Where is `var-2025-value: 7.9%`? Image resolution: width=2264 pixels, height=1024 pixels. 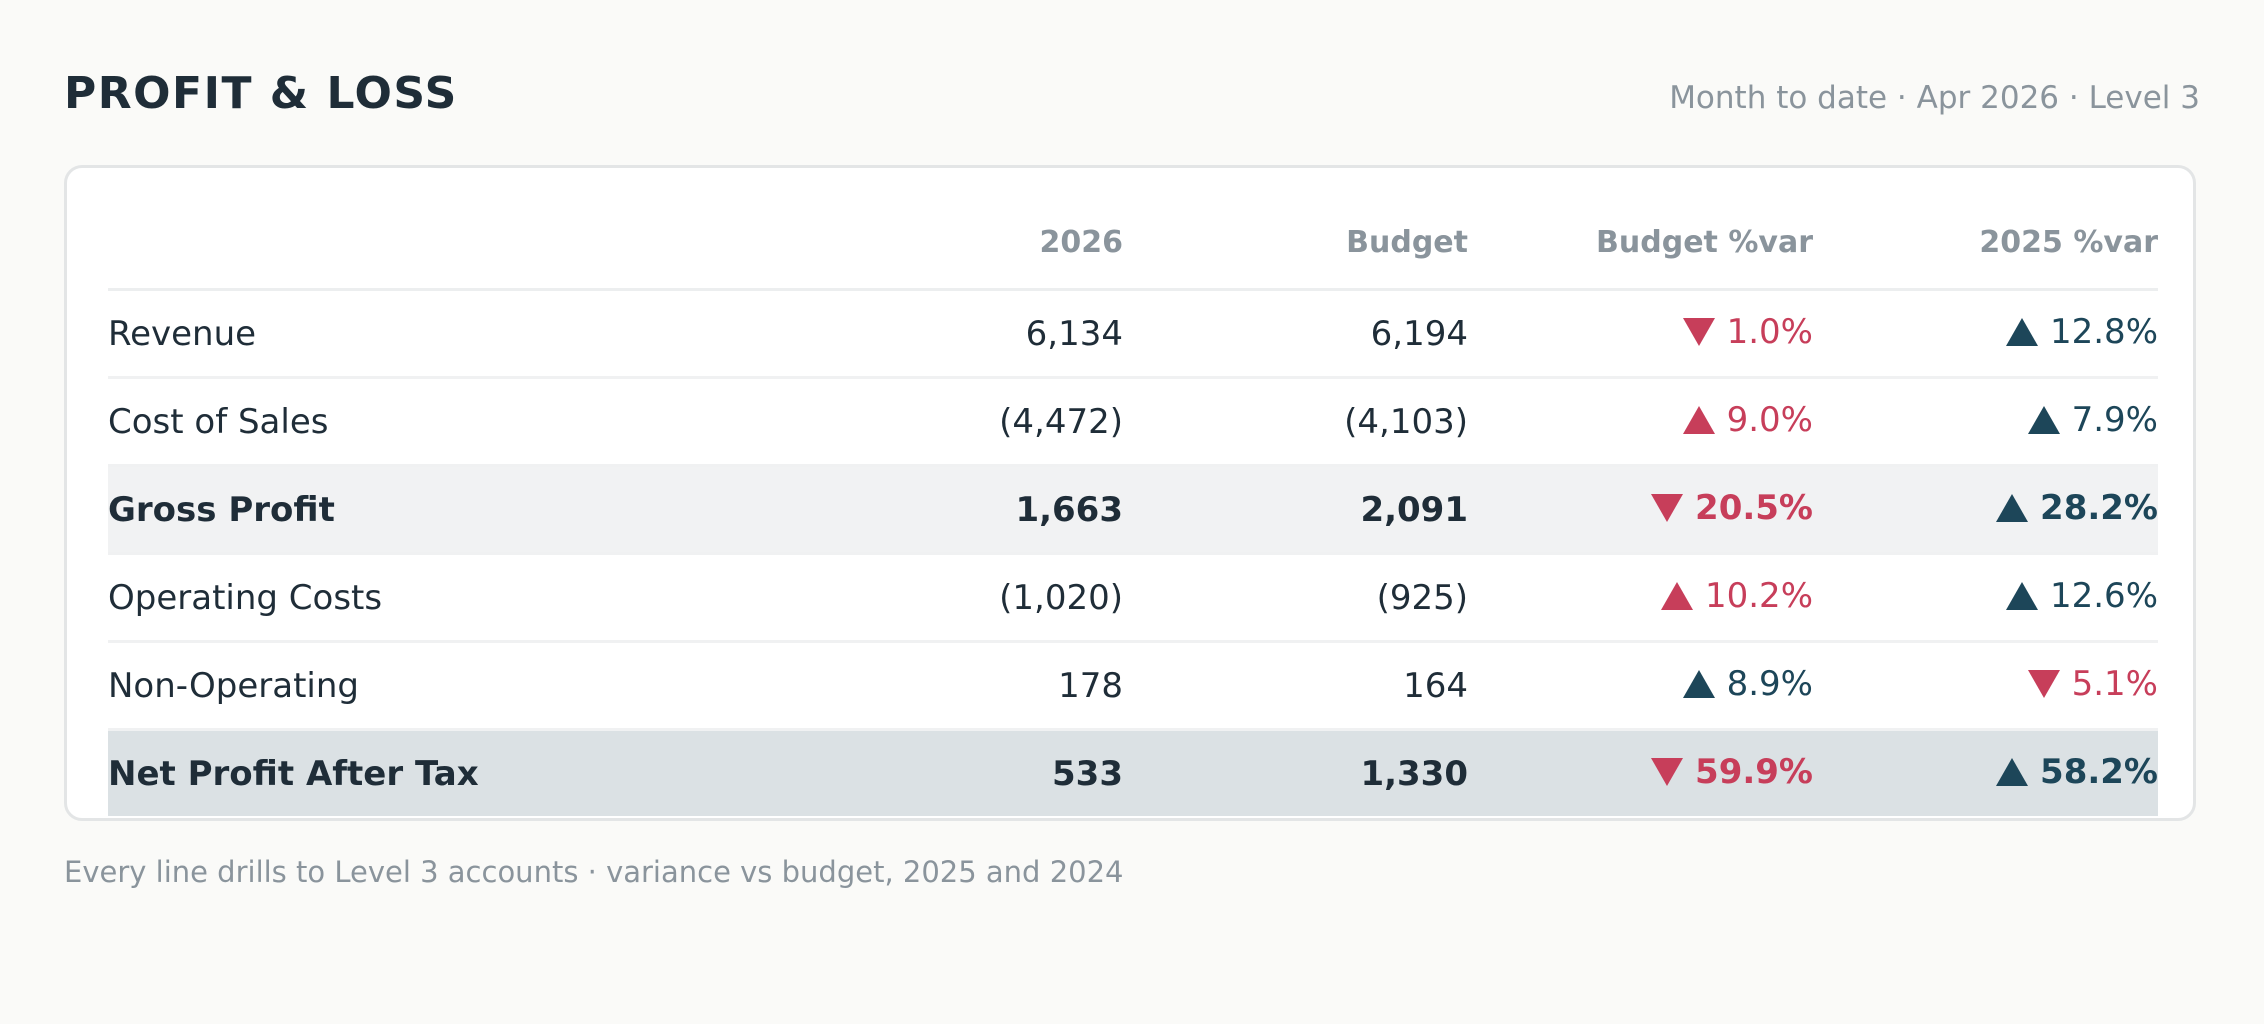 var-2025-value: 7.9% is located at coordinates (2114, 420).